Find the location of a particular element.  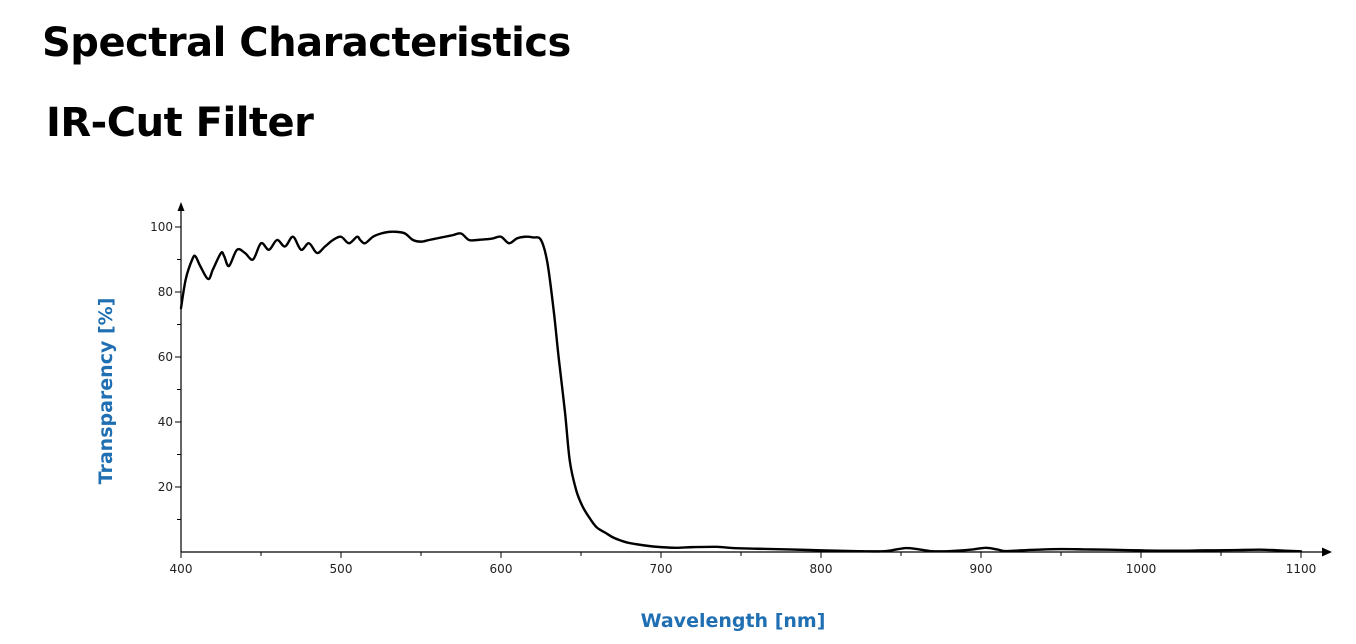

x-tick-label: 700 is located at coordinates (661, 569).